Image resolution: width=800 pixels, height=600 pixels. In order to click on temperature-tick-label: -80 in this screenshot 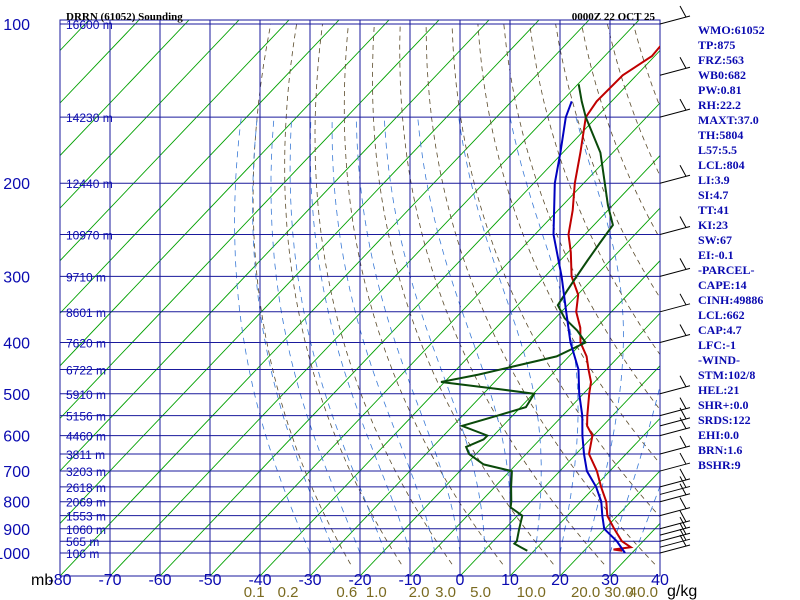, I will do `click(59, 580)`.